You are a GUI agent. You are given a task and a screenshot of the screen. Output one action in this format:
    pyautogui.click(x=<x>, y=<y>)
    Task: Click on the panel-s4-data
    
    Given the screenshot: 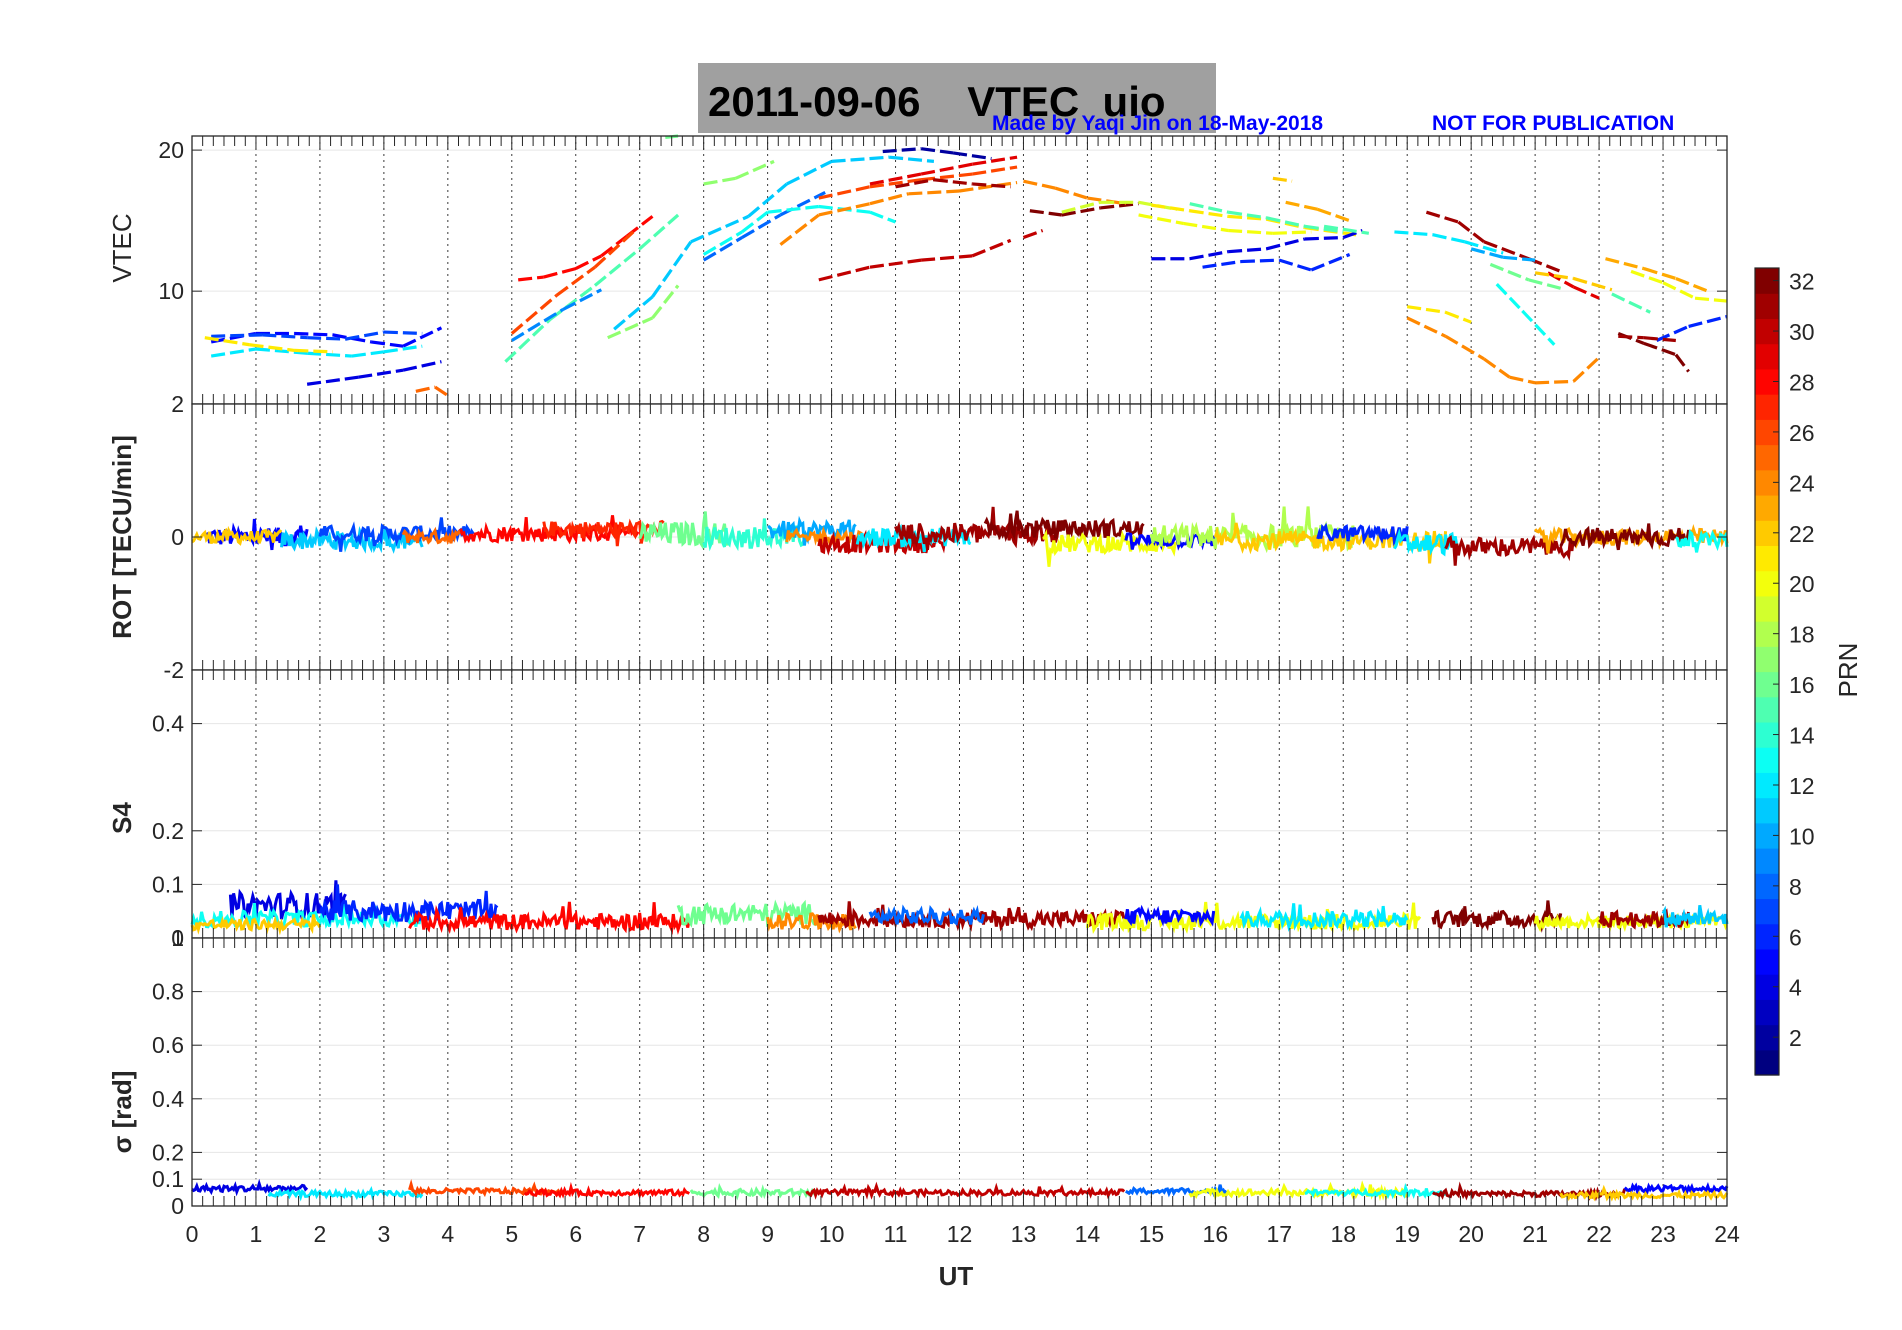 What is the action you would take?
    pyautogui.click(x=959, y=908)
    